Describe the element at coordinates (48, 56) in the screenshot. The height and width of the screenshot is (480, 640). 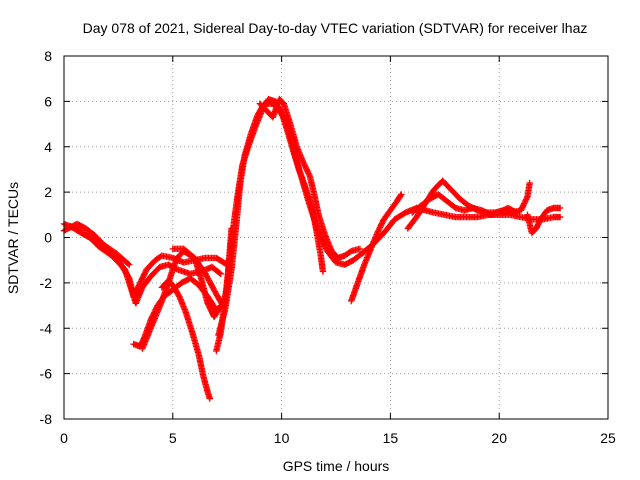
I see `y-tick-label: 8` at that location.